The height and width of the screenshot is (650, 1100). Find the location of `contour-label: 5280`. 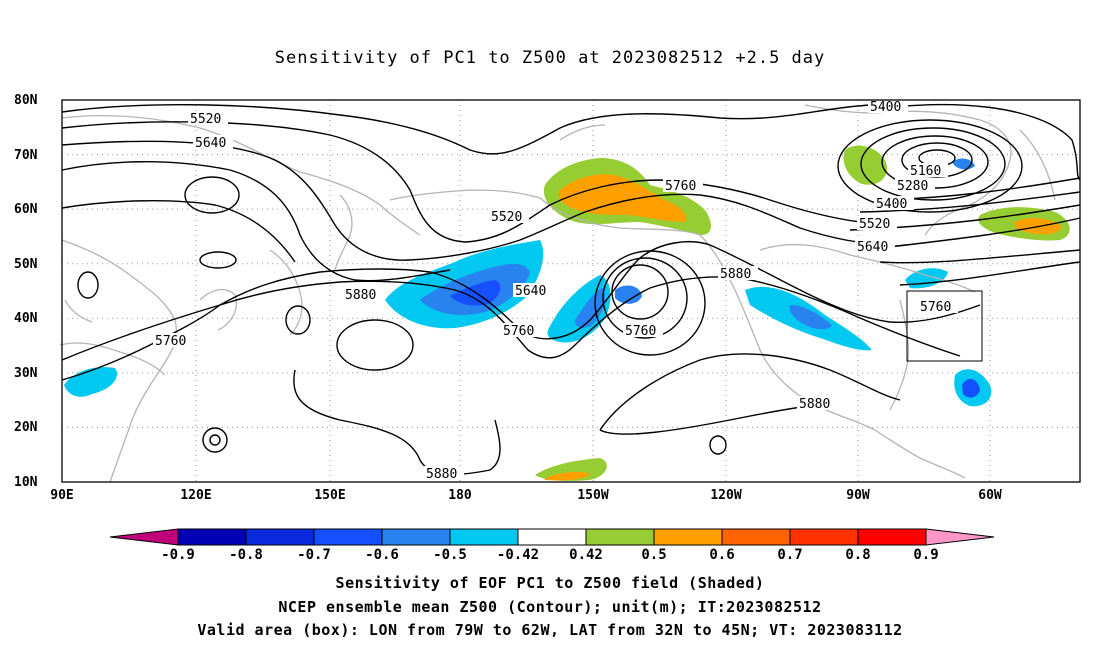

contour-label: 5280 is located at coordinates (912, 186).